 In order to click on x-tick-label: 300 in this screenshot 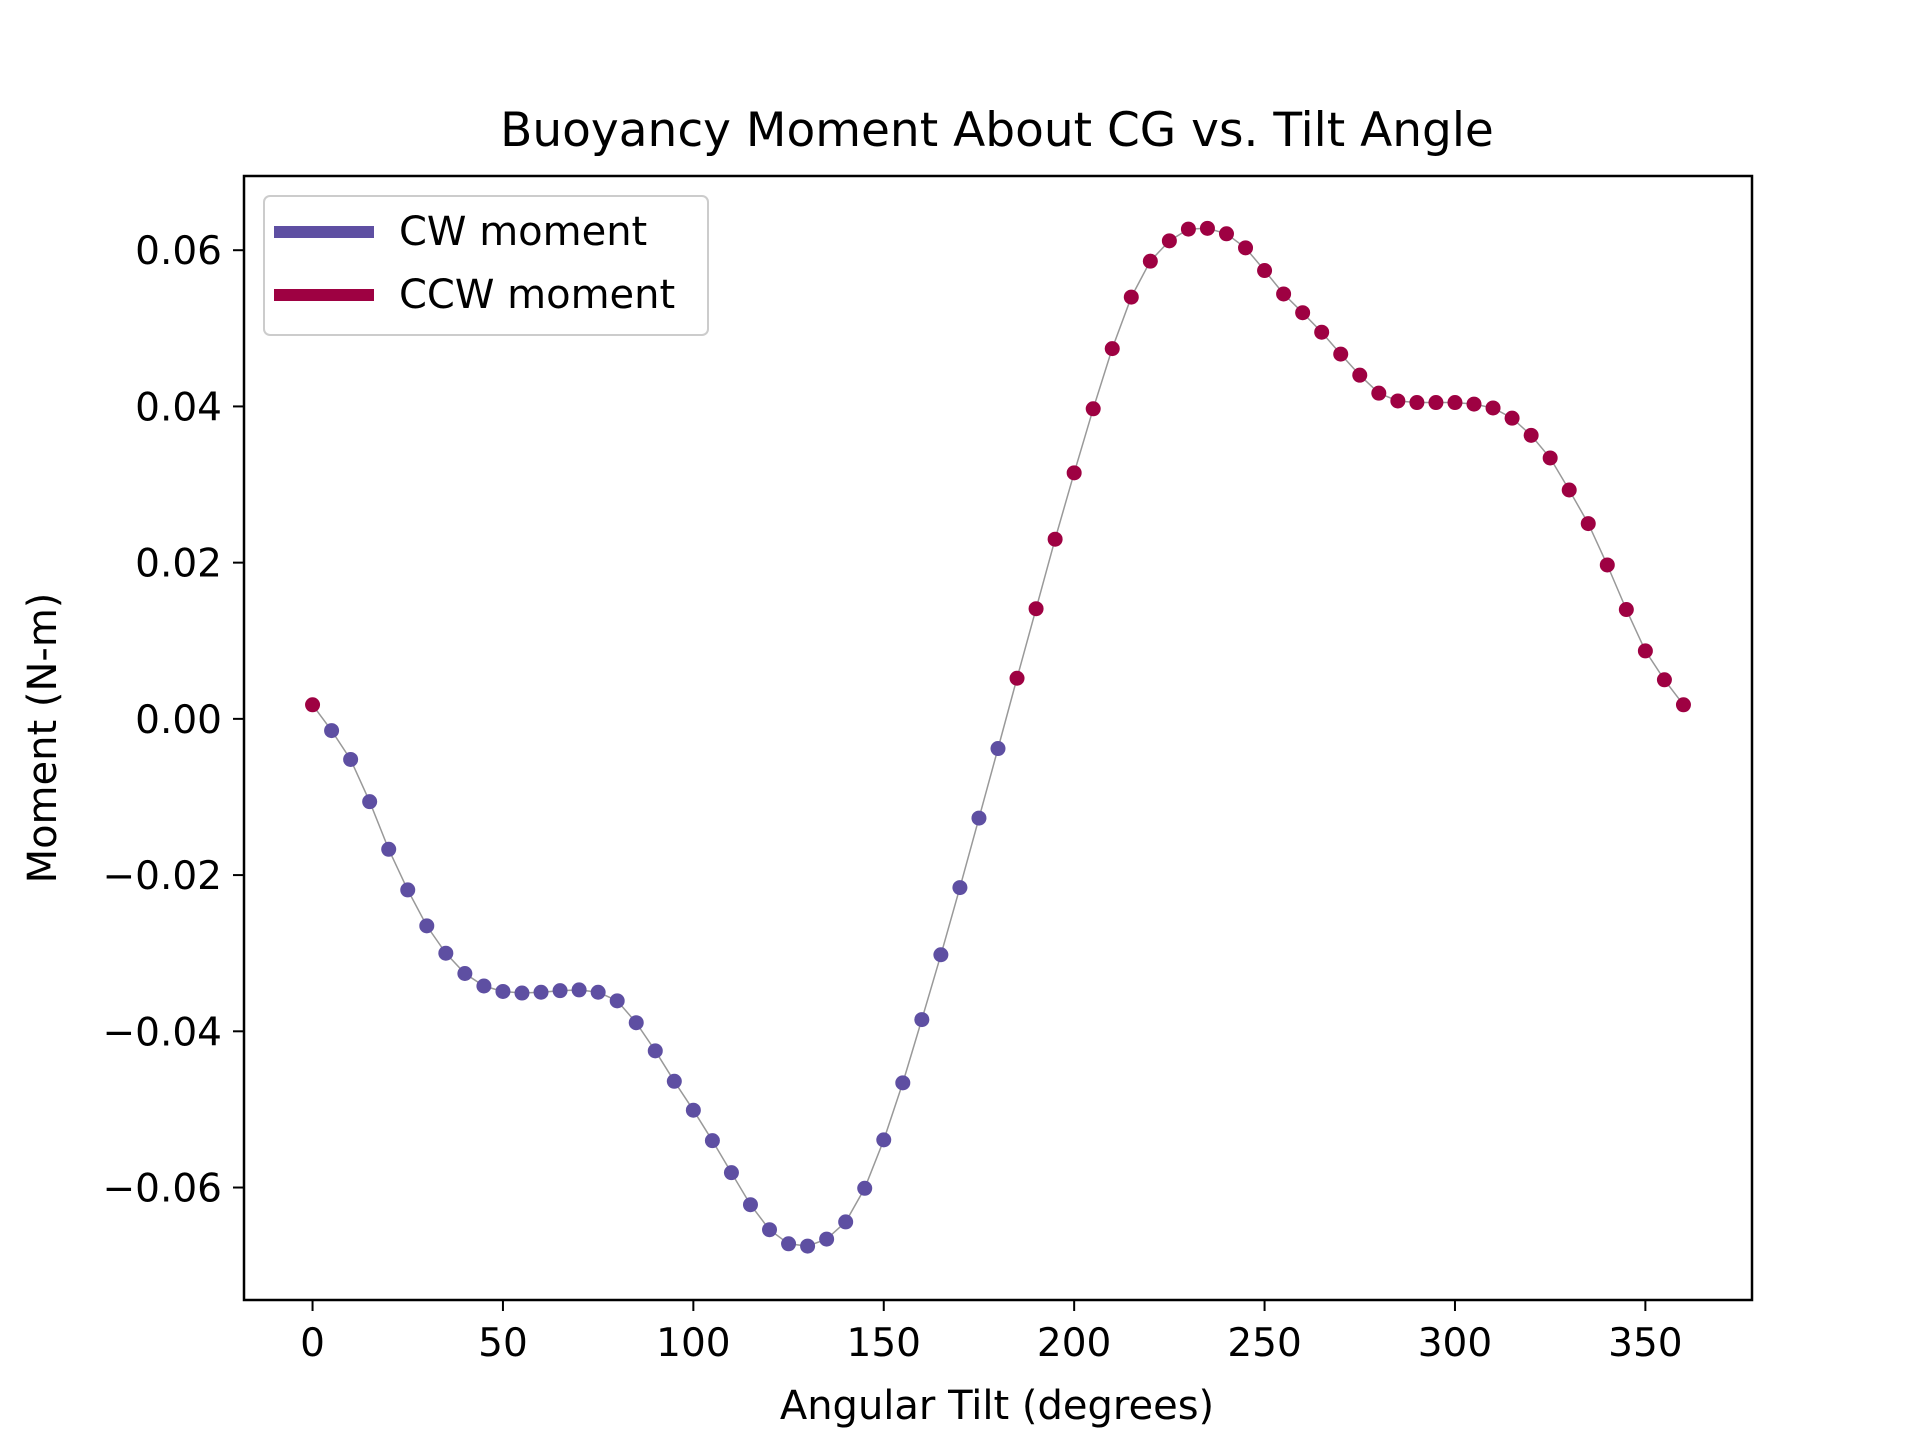, I will do `click(1455, 1343)`.